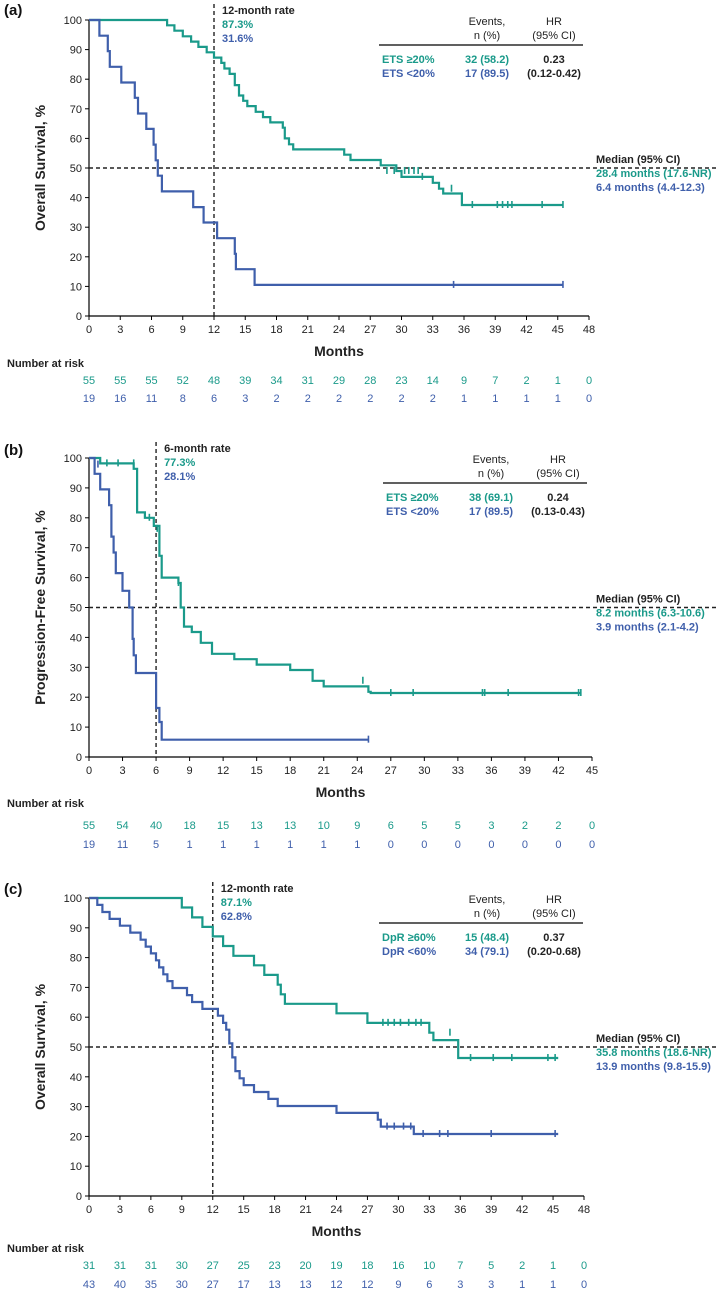 The width and height of the screenshot is (717, 1294). What do you see at coordinates (151, 1285) in the screenshot?
I see `risk-count: 35` at bounding box center [151, 1285].